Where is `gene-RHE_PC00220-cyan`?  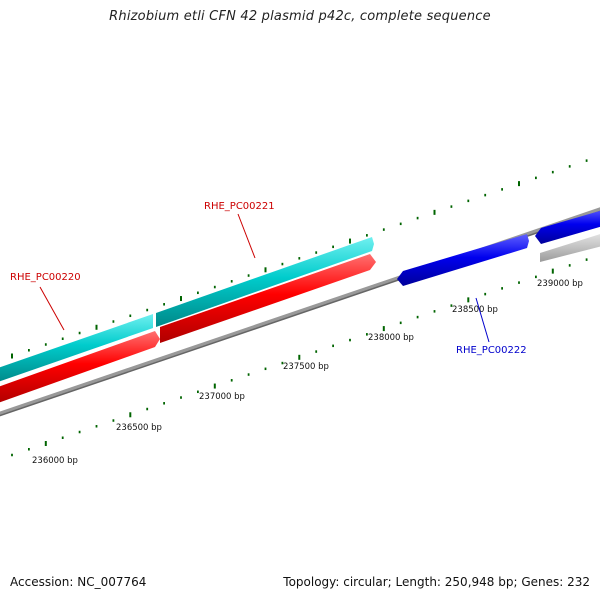
gene-RHE_PC00220-cyan is located at coordinates (76, 348).